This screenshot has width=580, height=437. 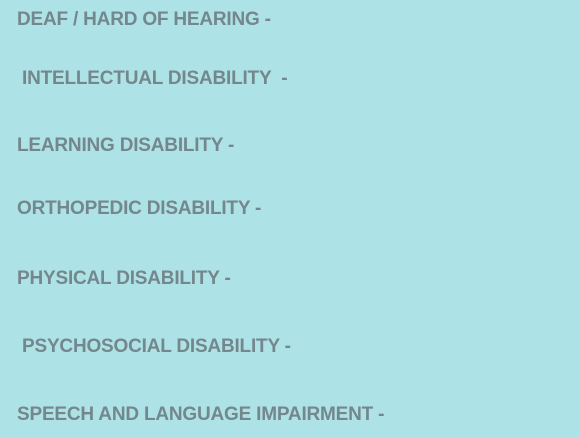 I want to click on category-speech-and-language-impairment: SPEECH AND LANGUAGE IMPAIRMENT -, so click(x=201, y=414).